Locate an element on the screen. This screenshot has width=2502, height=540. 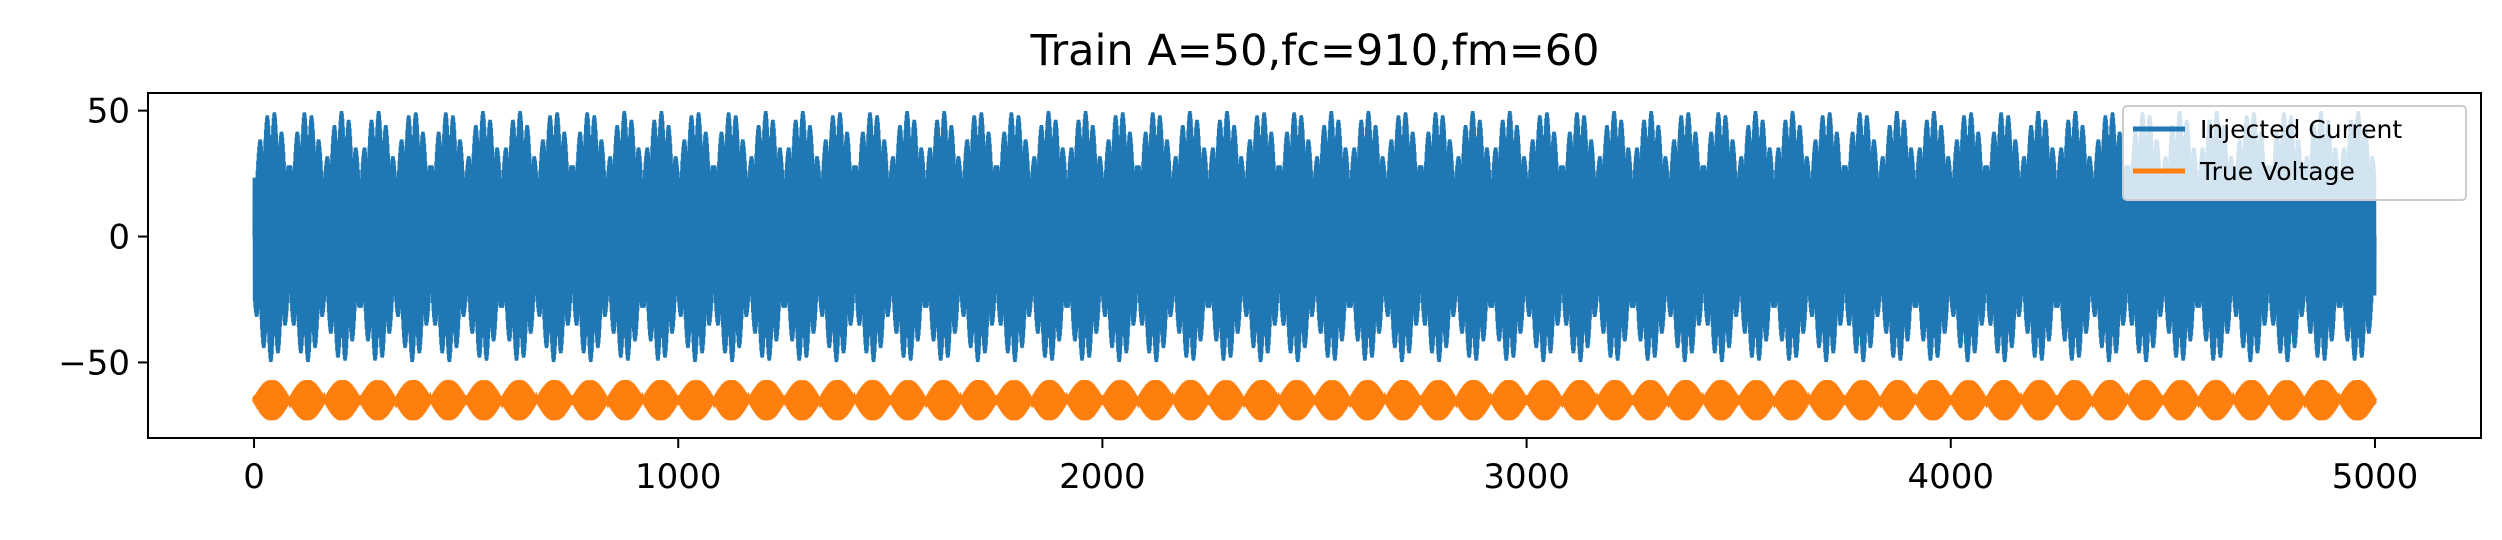
true-voltage-line is located at coordinates (1314, 400).